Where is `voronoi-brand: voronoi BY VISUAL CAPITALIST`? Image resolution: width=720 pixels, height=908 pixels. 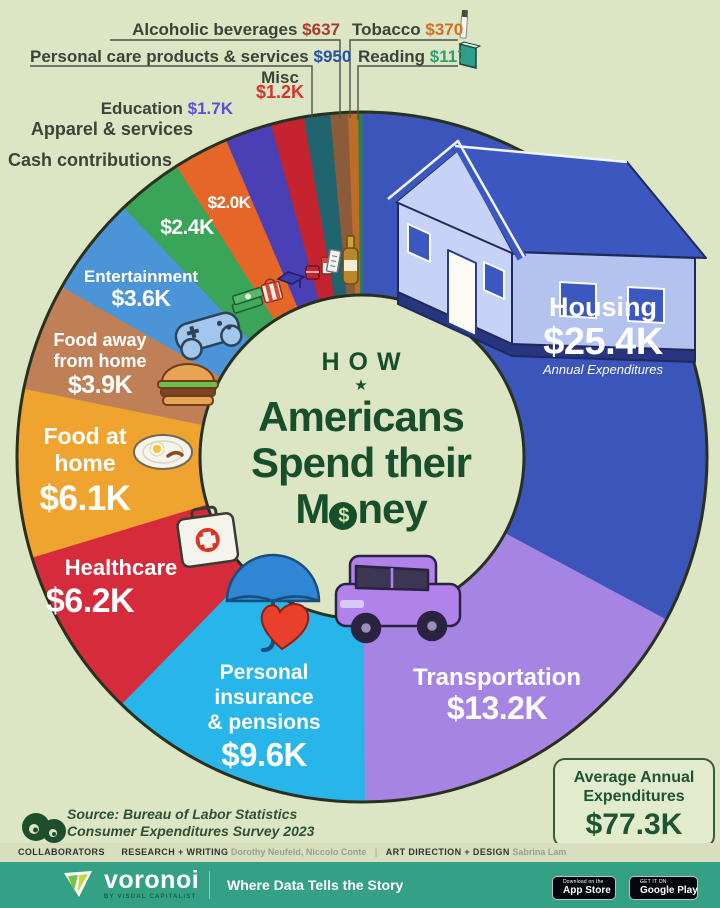
voronoi-brand: voronoi BY VISUAL CAPITALIST is located at coordinates (128, 884).